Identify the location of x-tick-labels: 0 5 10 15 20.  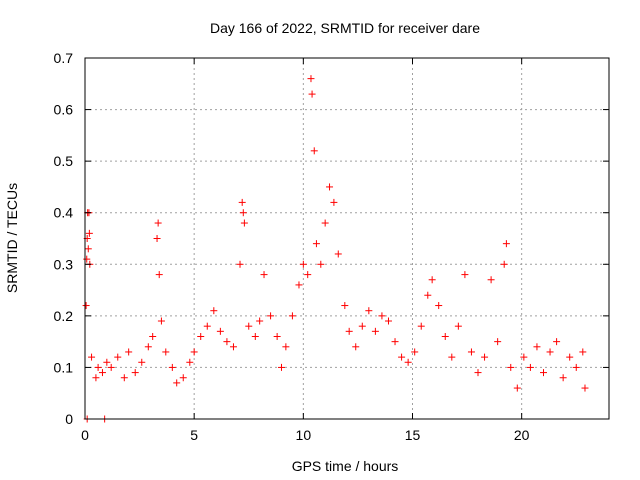
(305, 435).